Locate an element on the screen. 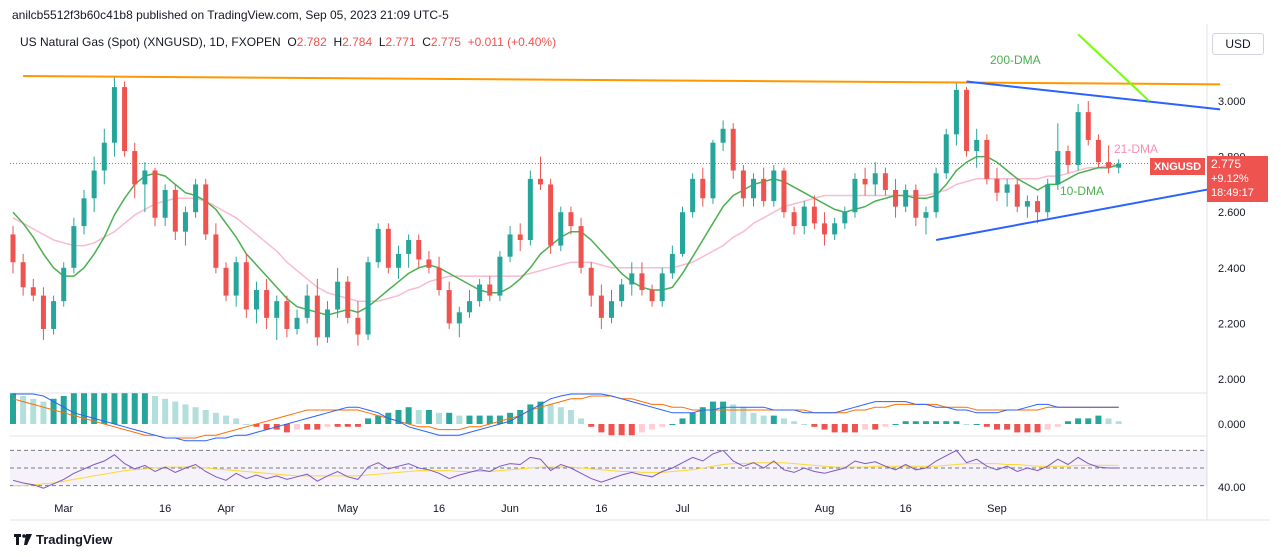  high-value: 2.784 is located at coordinates (357, 42).